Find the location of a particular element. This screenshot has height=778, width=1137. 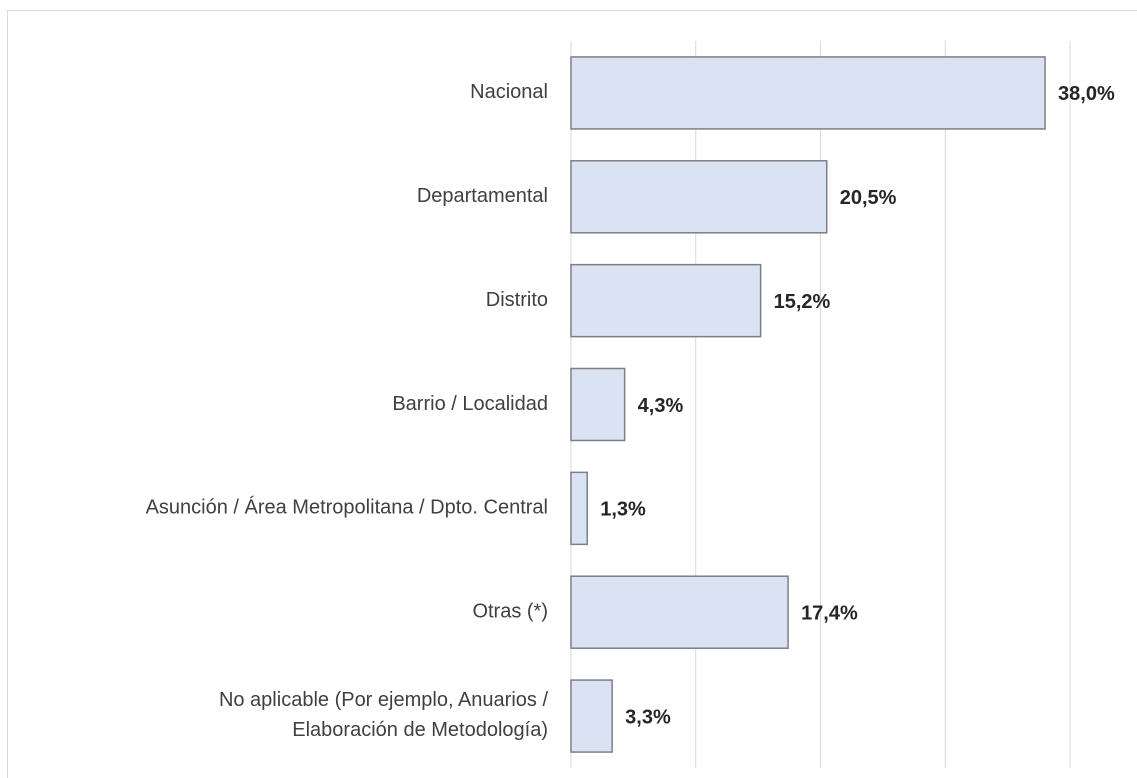

y-tick-label: Barrio / Localidad is located at coordinates (470, 404).